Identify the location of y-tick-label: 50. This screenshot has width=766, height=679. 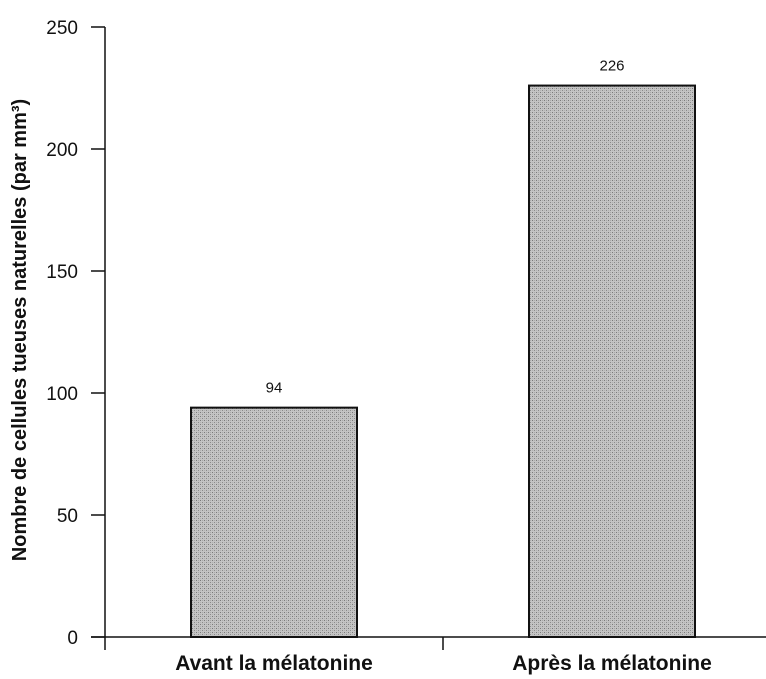
(67, 516).